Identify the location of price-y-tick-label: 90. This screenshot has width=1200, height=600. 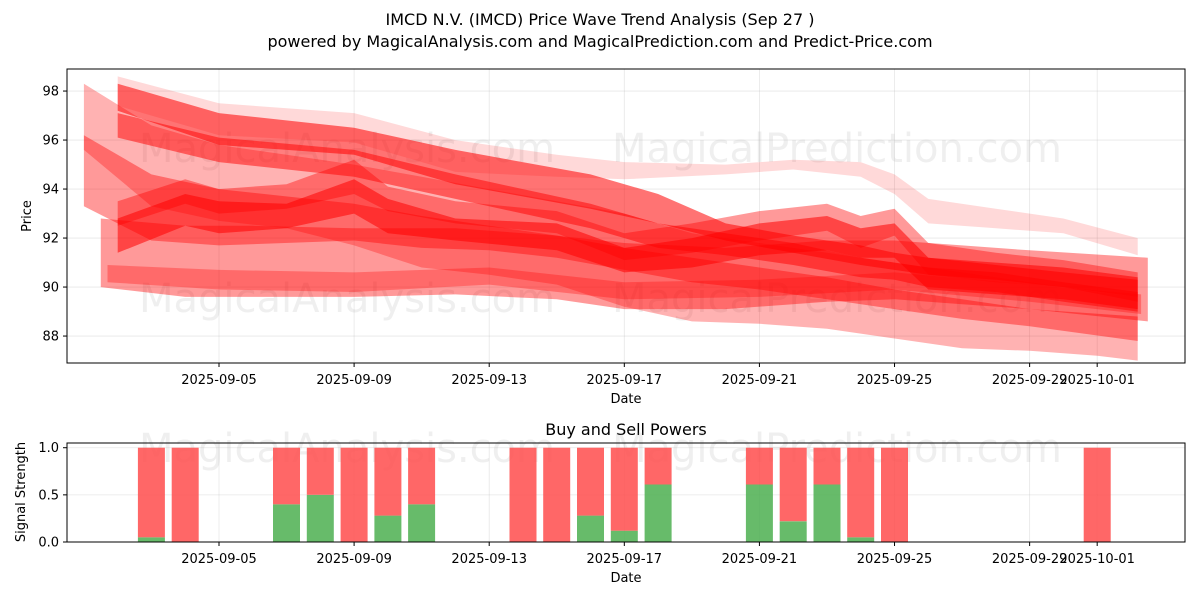
(50, 288).